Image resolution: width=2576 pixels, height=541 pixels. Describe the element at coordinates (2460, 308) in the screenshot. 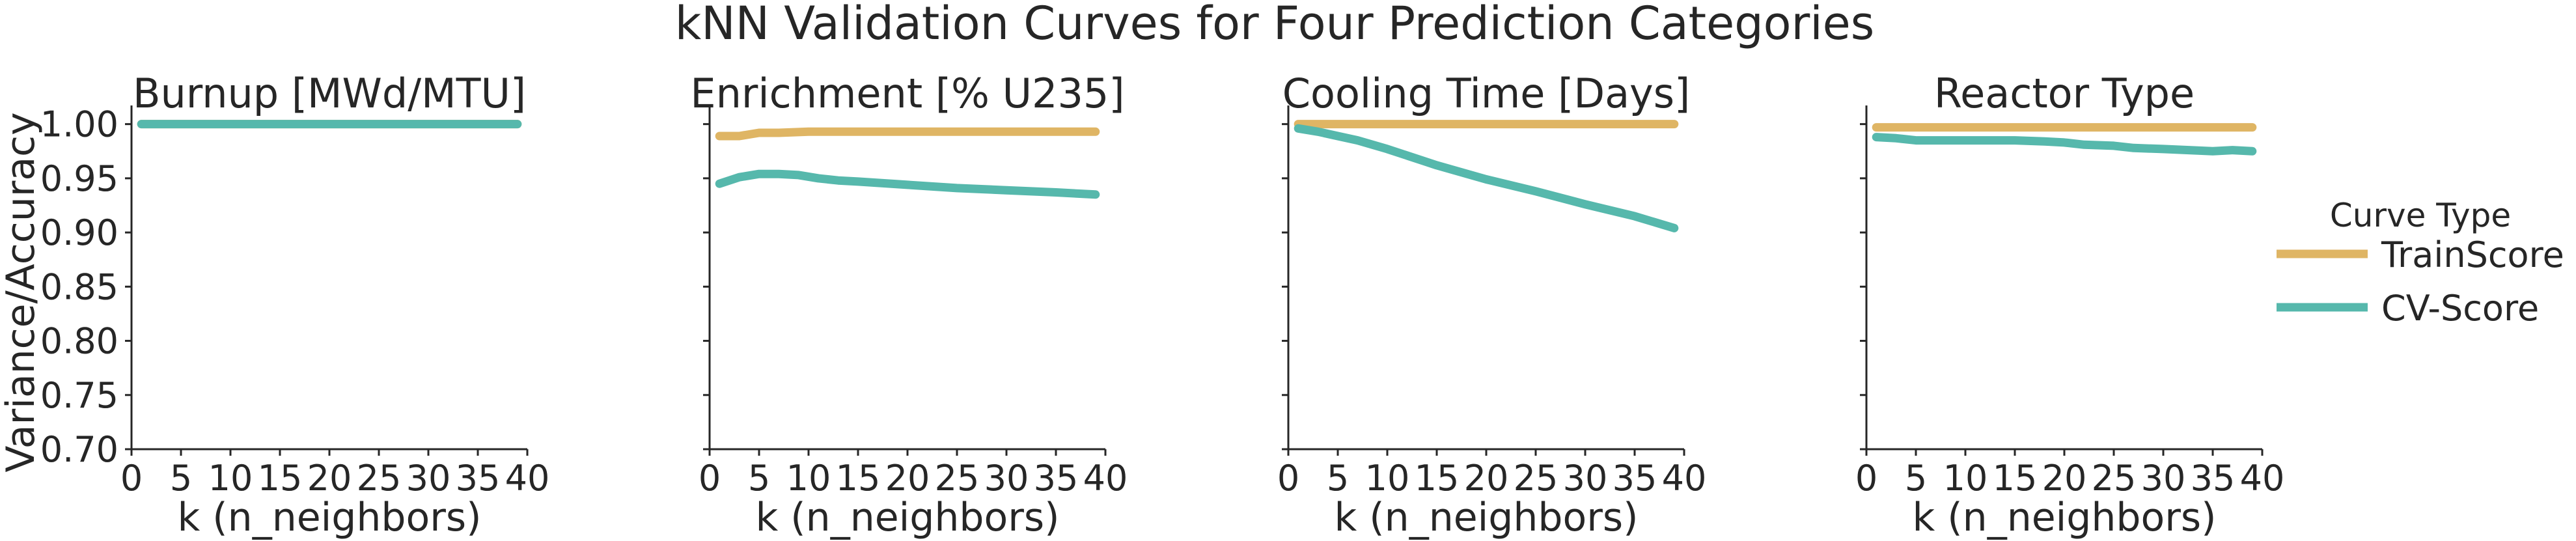

I see `legend-label-cv-score: CV-Score` at that location.